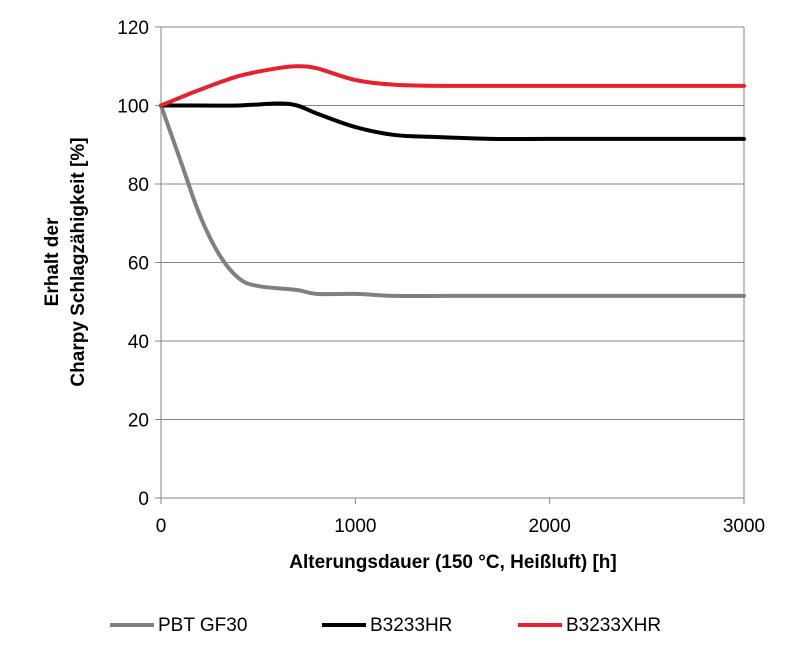  I want to click on y-axis-title-line-1: Erhalt der, so click(52, 261).